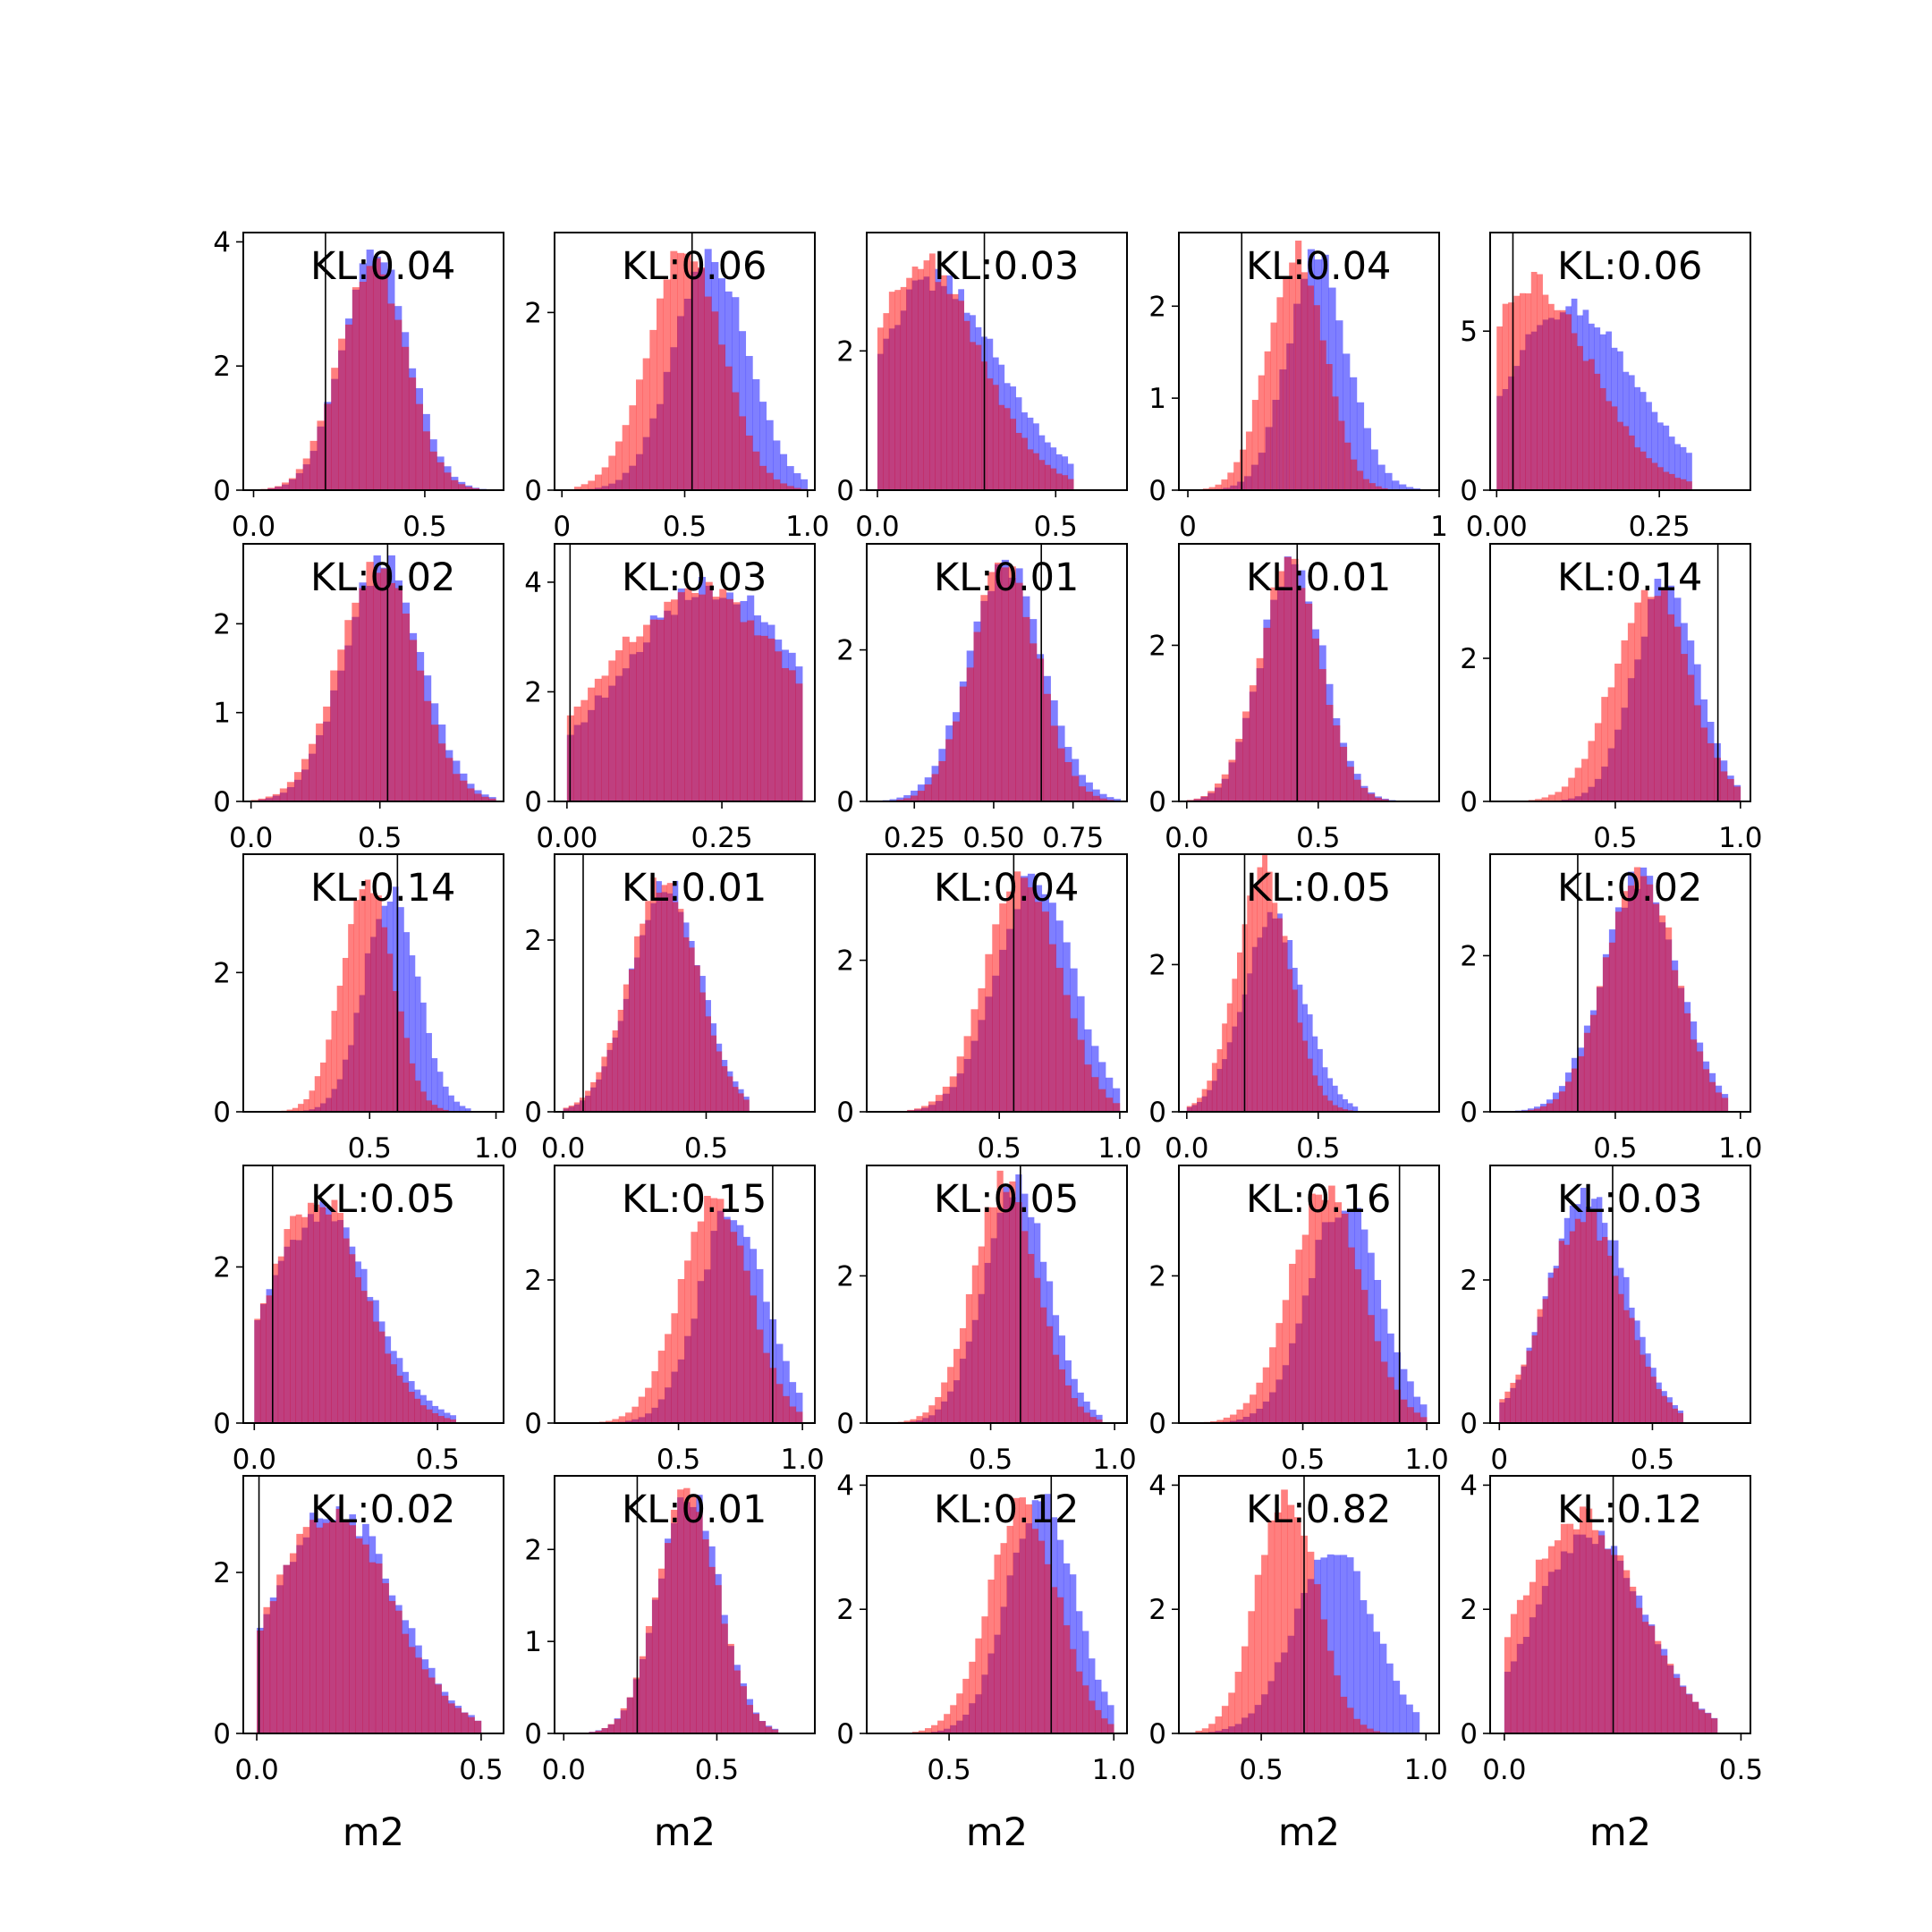  Describe the element at coordinates (1006, 1509) in the screenshot. I see `kl-annotation: KL:0.12` at that location.